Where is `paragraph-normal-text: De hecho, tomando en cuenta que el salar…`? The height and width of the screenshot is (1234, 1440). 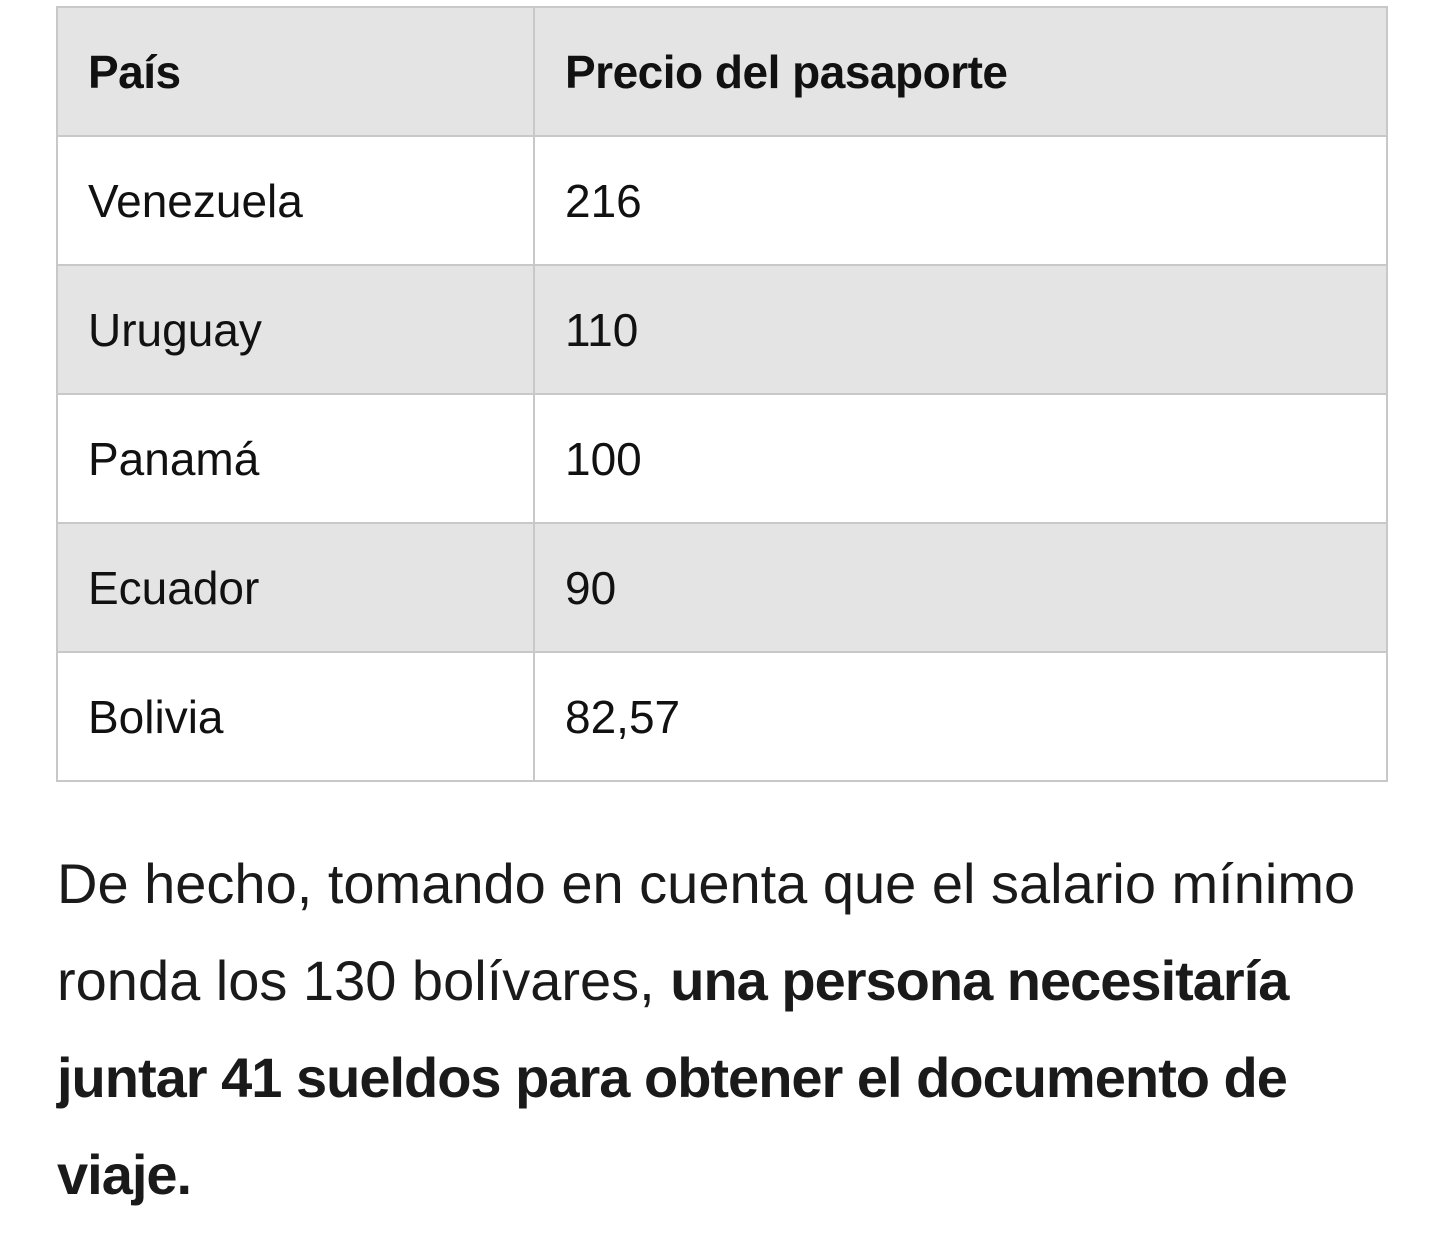 paragraph-normal-text: De hecho, tomando en cuenta que el salar… is located at coordinates (706, 932).